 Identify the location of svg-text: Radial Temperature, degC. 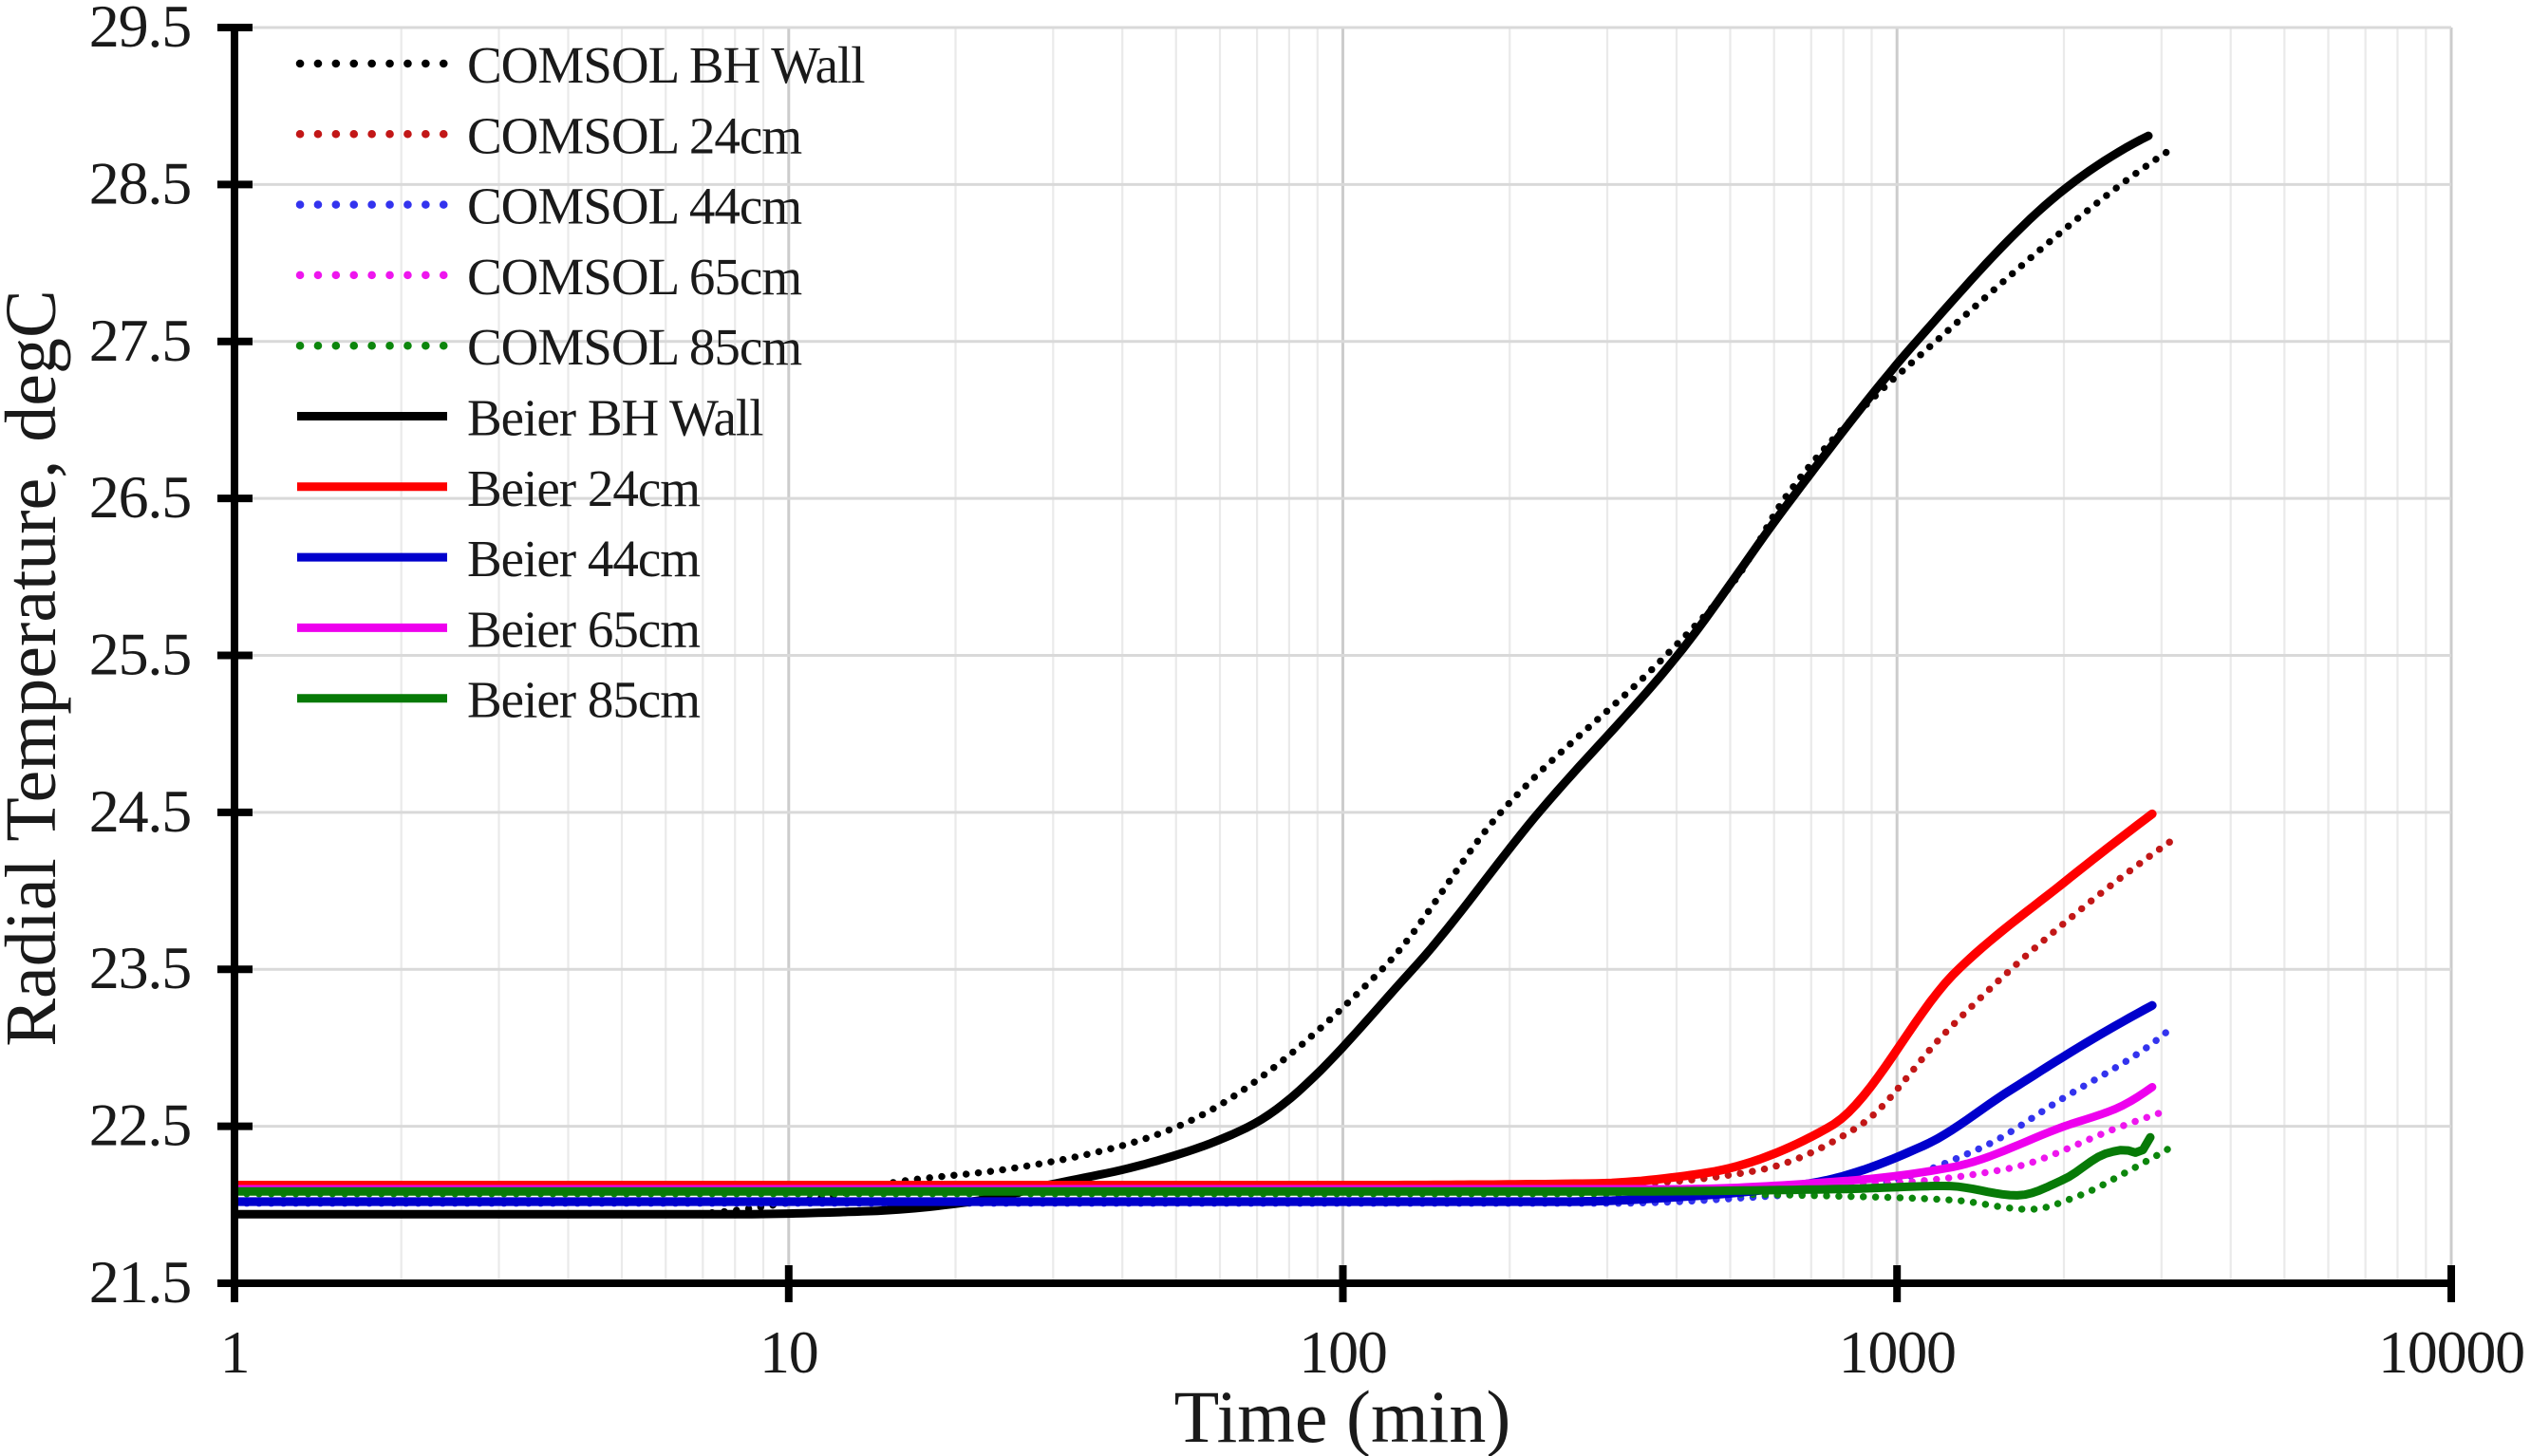
(35, 667).